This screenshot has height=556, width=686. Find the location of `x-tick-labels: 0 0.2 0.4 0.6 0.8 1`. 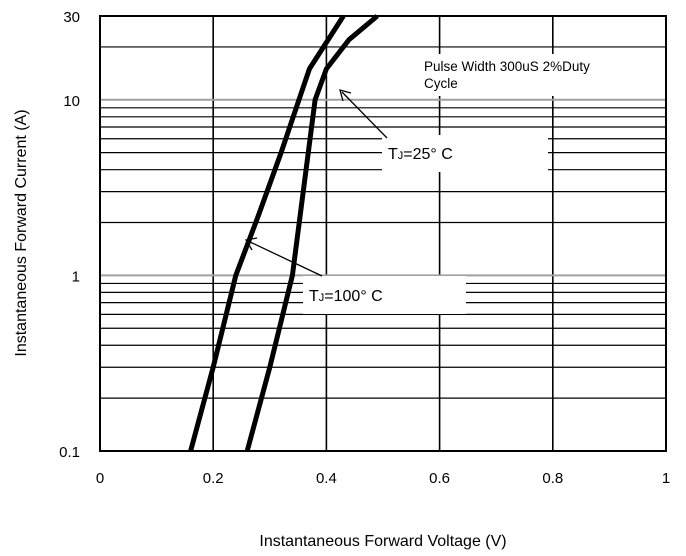

x-tick-labels: 0 0.2 0.4 0.6 0.8 1 is located at coordinates (383, 478).